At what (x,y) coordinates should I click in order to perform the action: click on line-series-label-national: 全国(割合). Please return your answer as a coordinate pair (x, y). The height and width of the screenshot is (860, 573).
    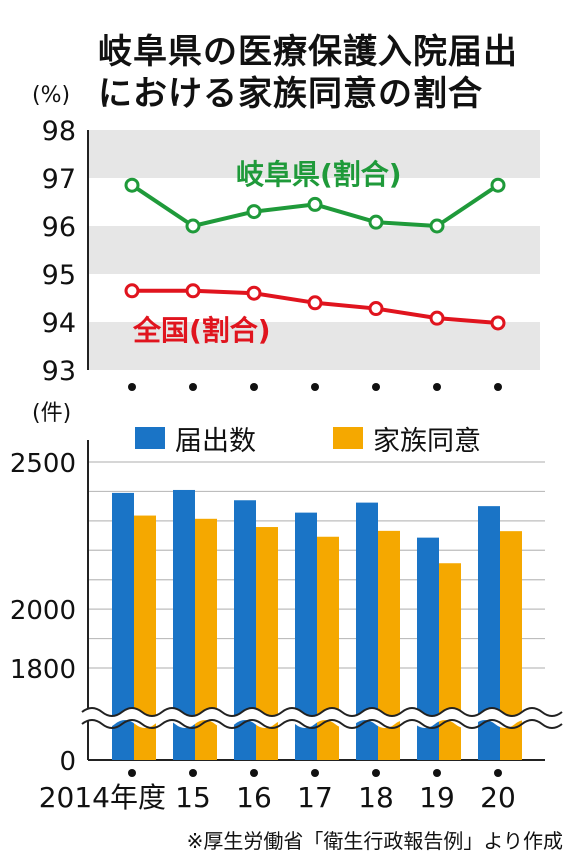
    Looking at the image, I should click on (201, 330).